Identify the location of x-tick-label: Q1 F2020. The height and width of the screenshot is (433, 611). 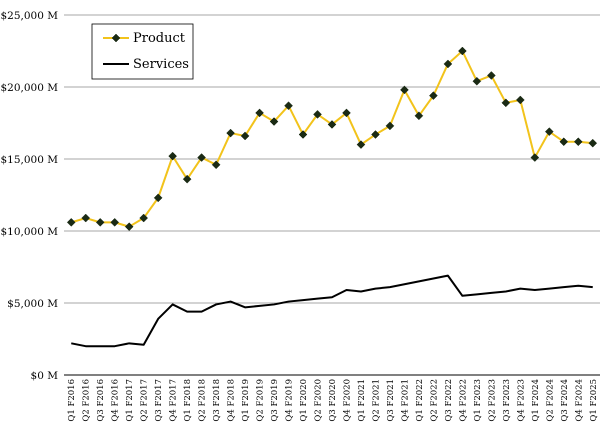
(304, 400).